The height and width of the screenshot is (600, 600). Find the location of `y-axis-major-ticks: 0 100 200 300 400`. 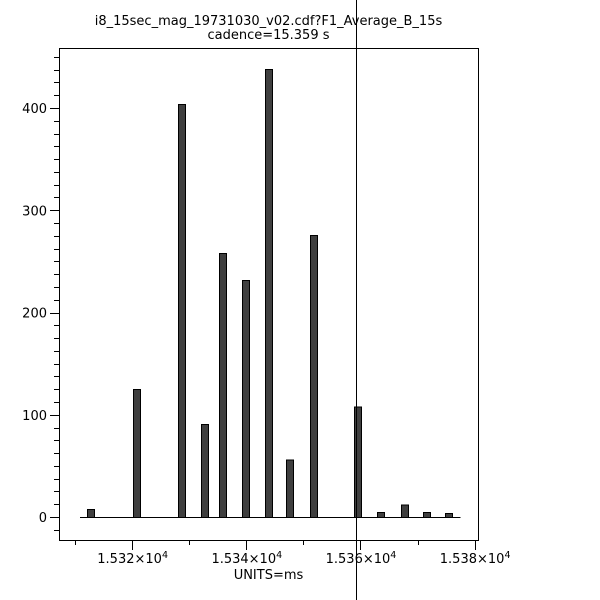

y-axis-major-ticks: 0 100 200 300 400 is located at coordinates (40, 314).